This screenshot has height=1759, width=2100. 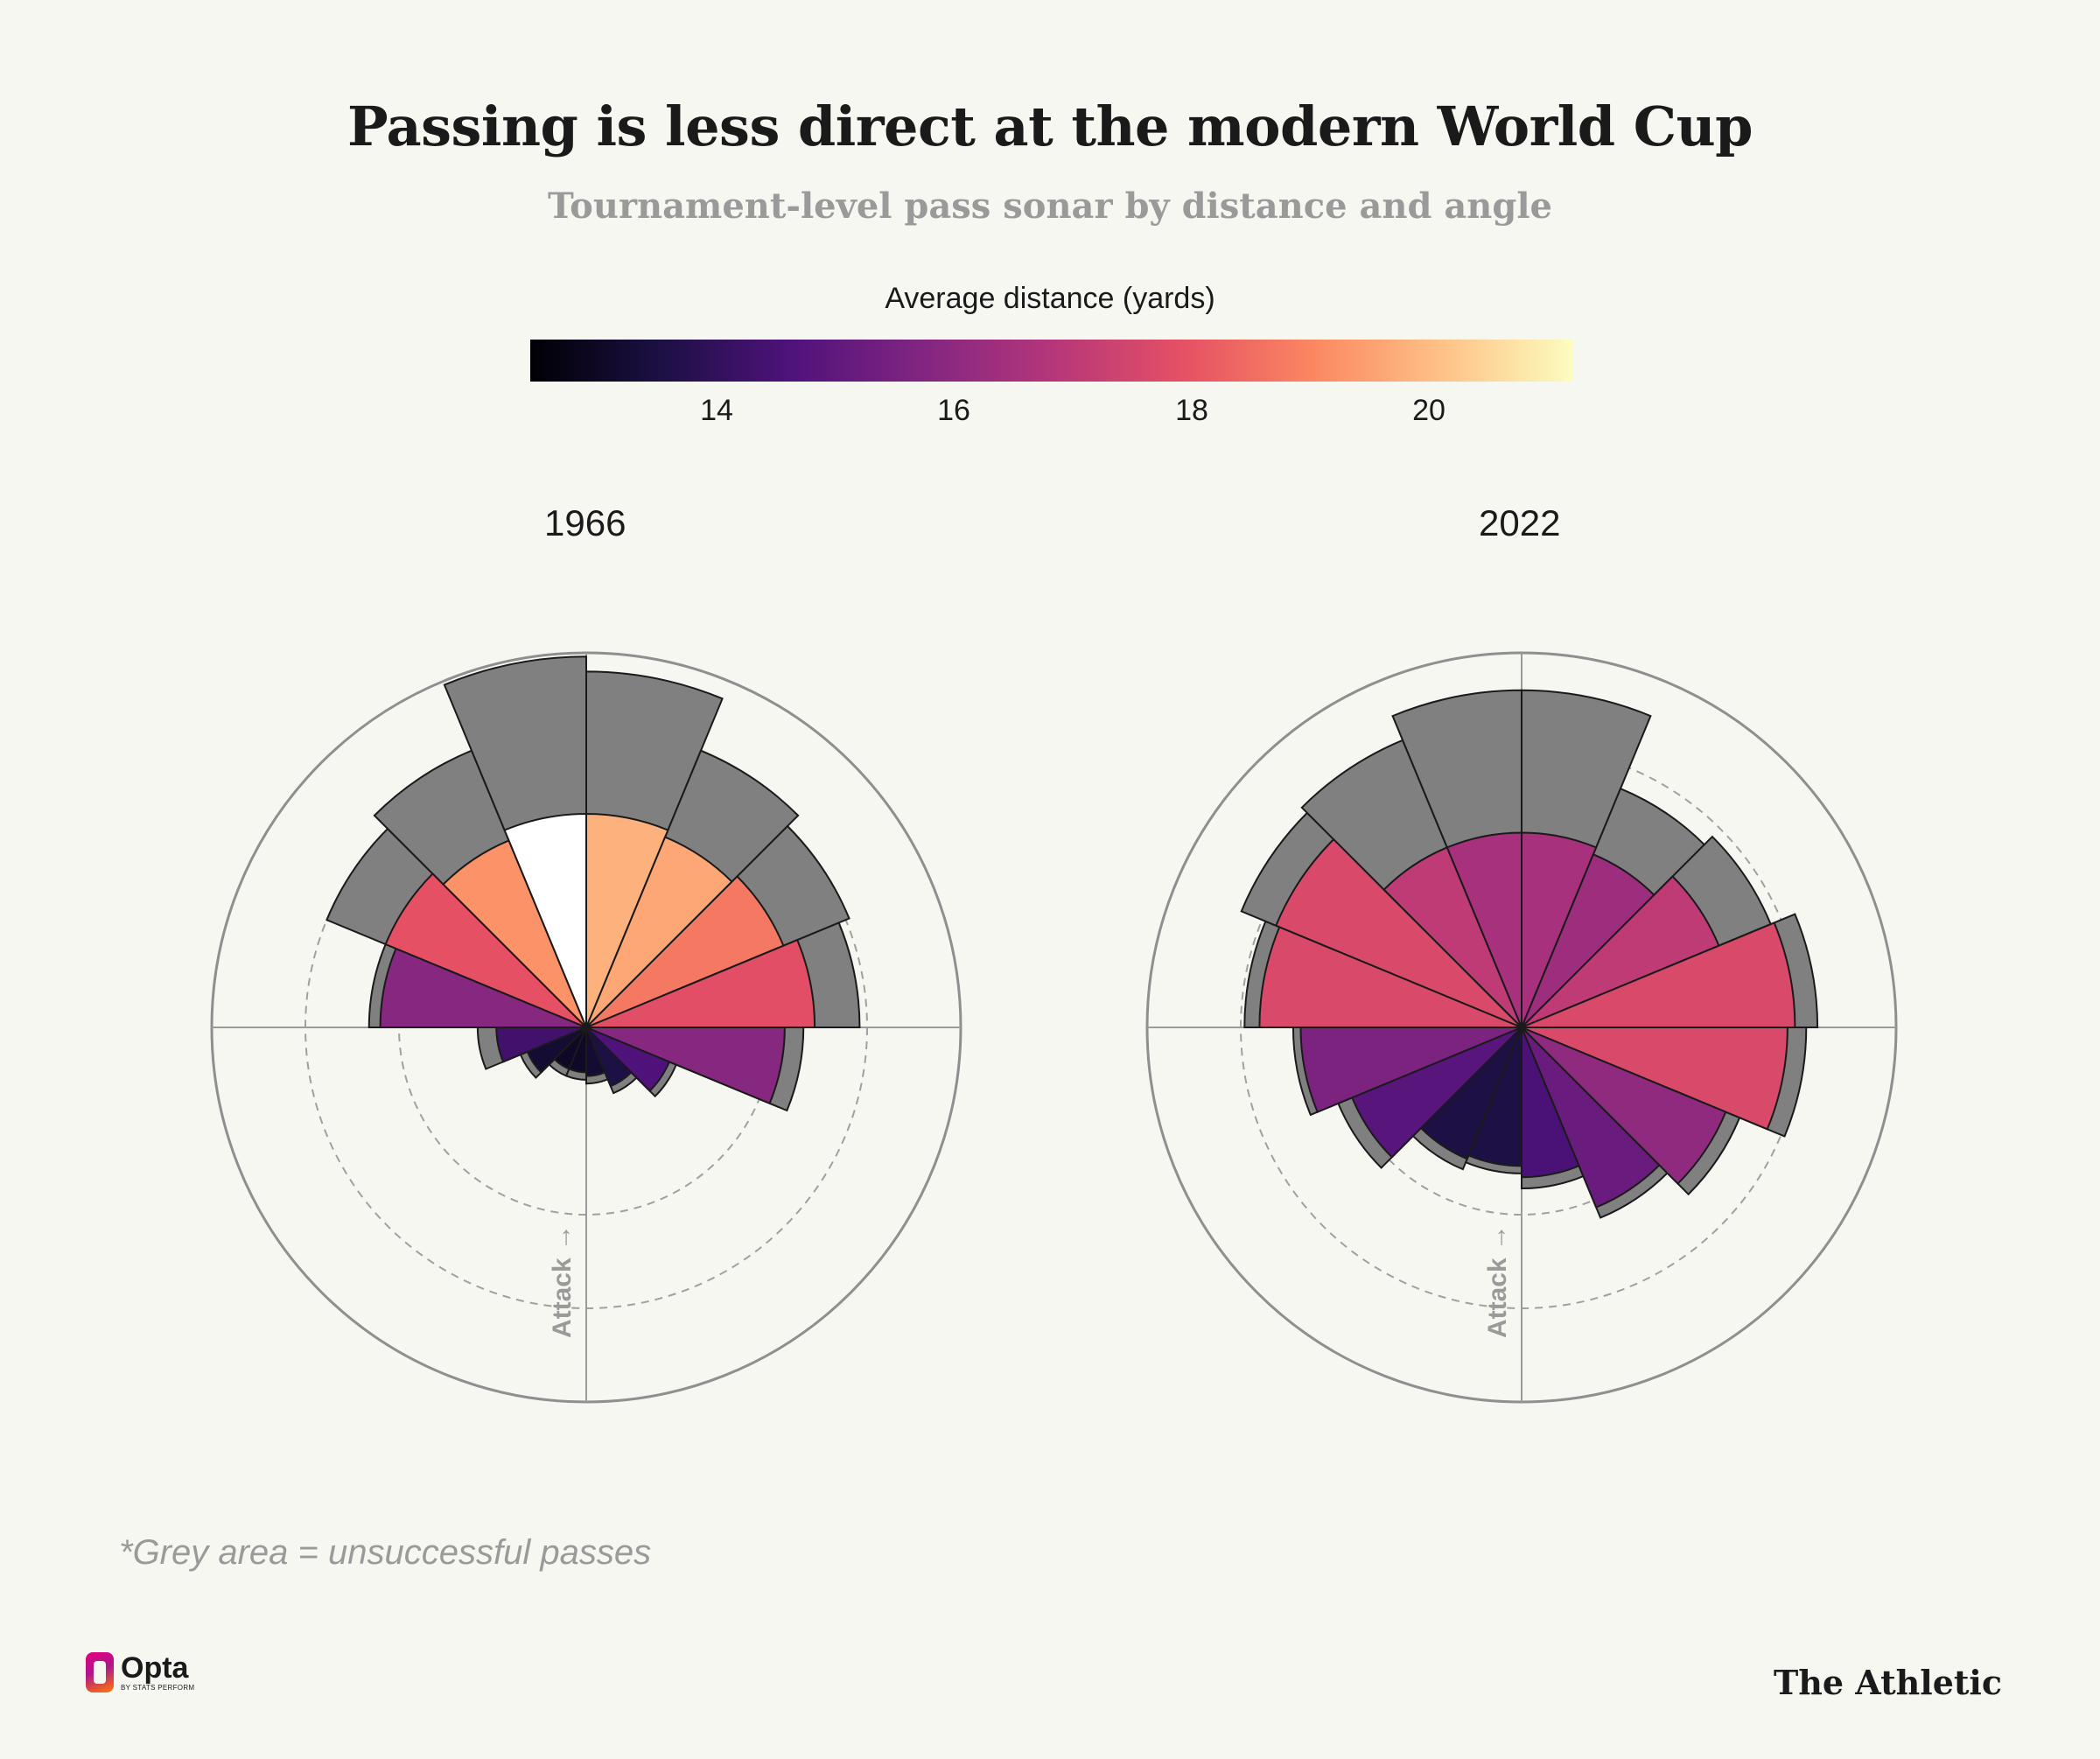 What do you see at coordinates (1191, 411) in the screenshot?
I see `colorbar-tick: 18` at bounding box center [1191, 411].